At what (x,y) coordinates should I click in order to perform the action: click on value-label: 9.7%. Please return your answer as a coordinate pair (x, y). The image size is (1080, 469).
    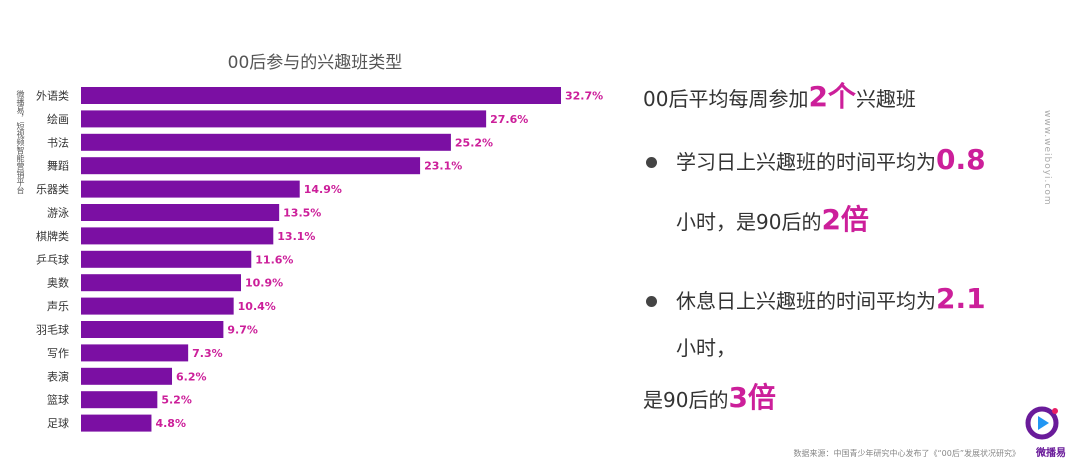
    Looking at the image, I should click on (242, 330).